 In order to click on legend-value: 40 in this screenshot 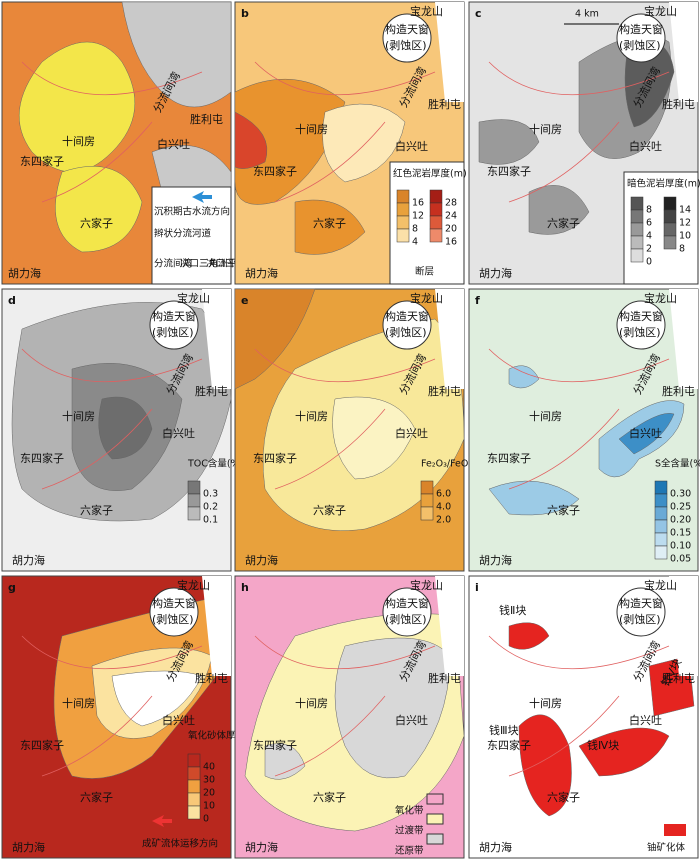, I will do `click(209, 767)`.